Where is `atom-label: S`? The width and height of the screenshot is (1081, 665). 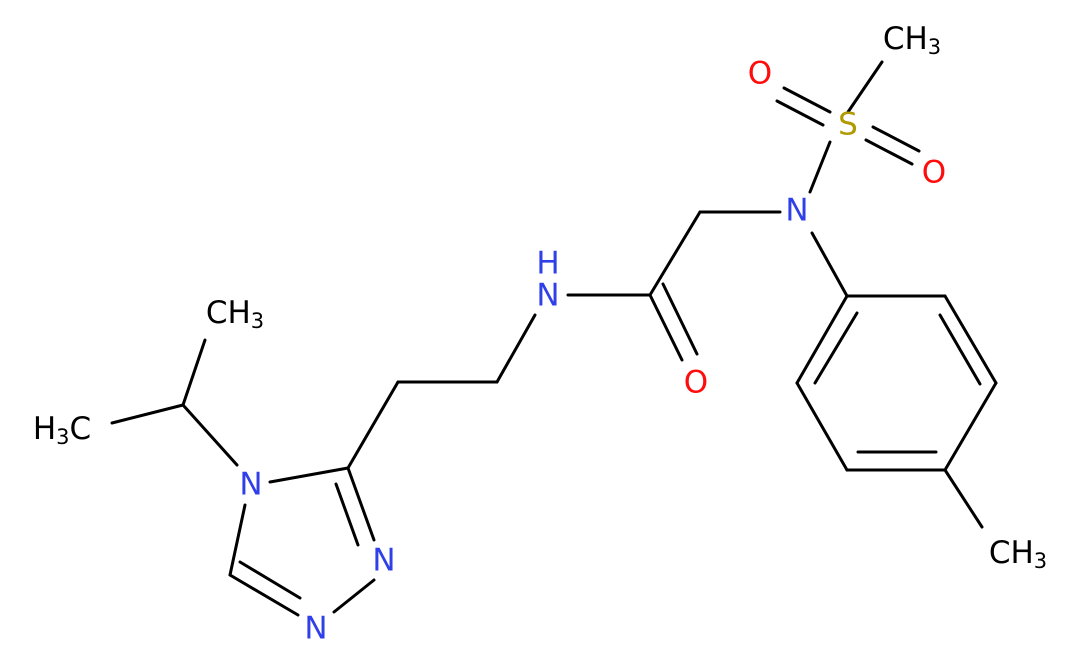 atom-label: S is located at coordinates (848, 125).